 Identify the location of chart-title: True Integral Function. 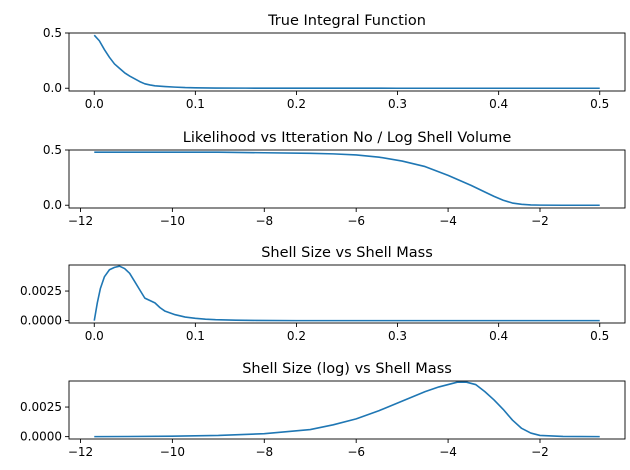
(346, 21).